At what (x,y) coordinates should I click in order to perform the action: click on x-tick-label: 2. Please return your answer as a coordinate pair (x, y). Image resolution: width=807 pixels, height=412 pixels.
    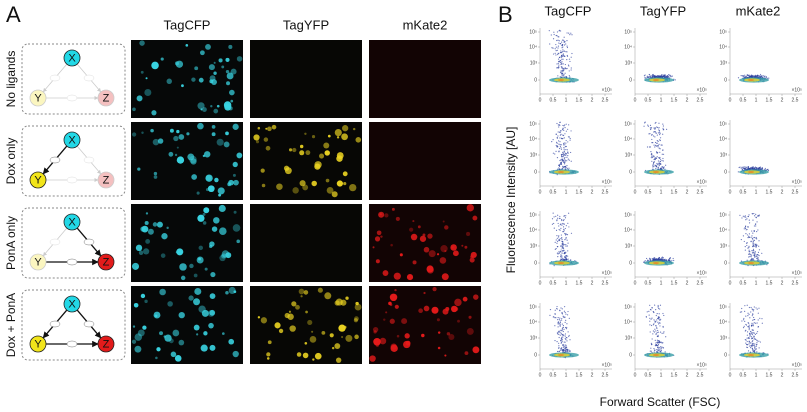
    Looking at the image, I should click on (592, 283).